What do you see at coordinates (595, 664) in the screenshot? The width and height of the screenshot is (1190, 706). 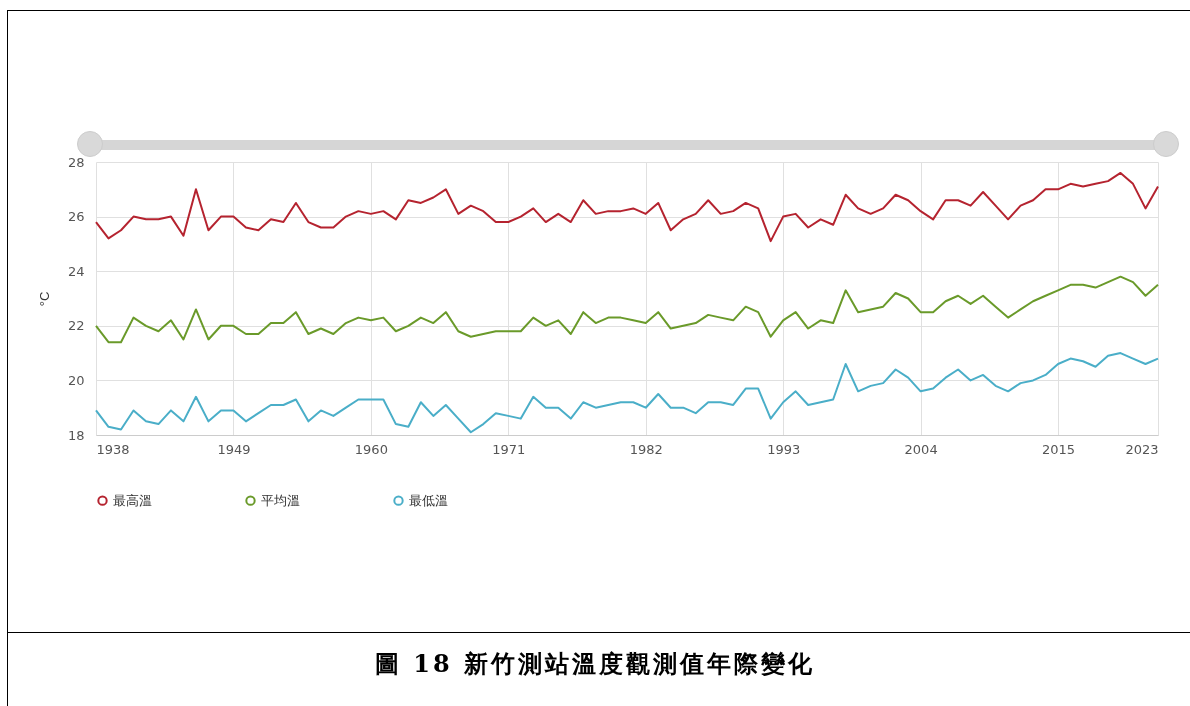 I see `text: 圖 18 新竹測站溫度觀測值年際變化` at bounding box center [595, 664].